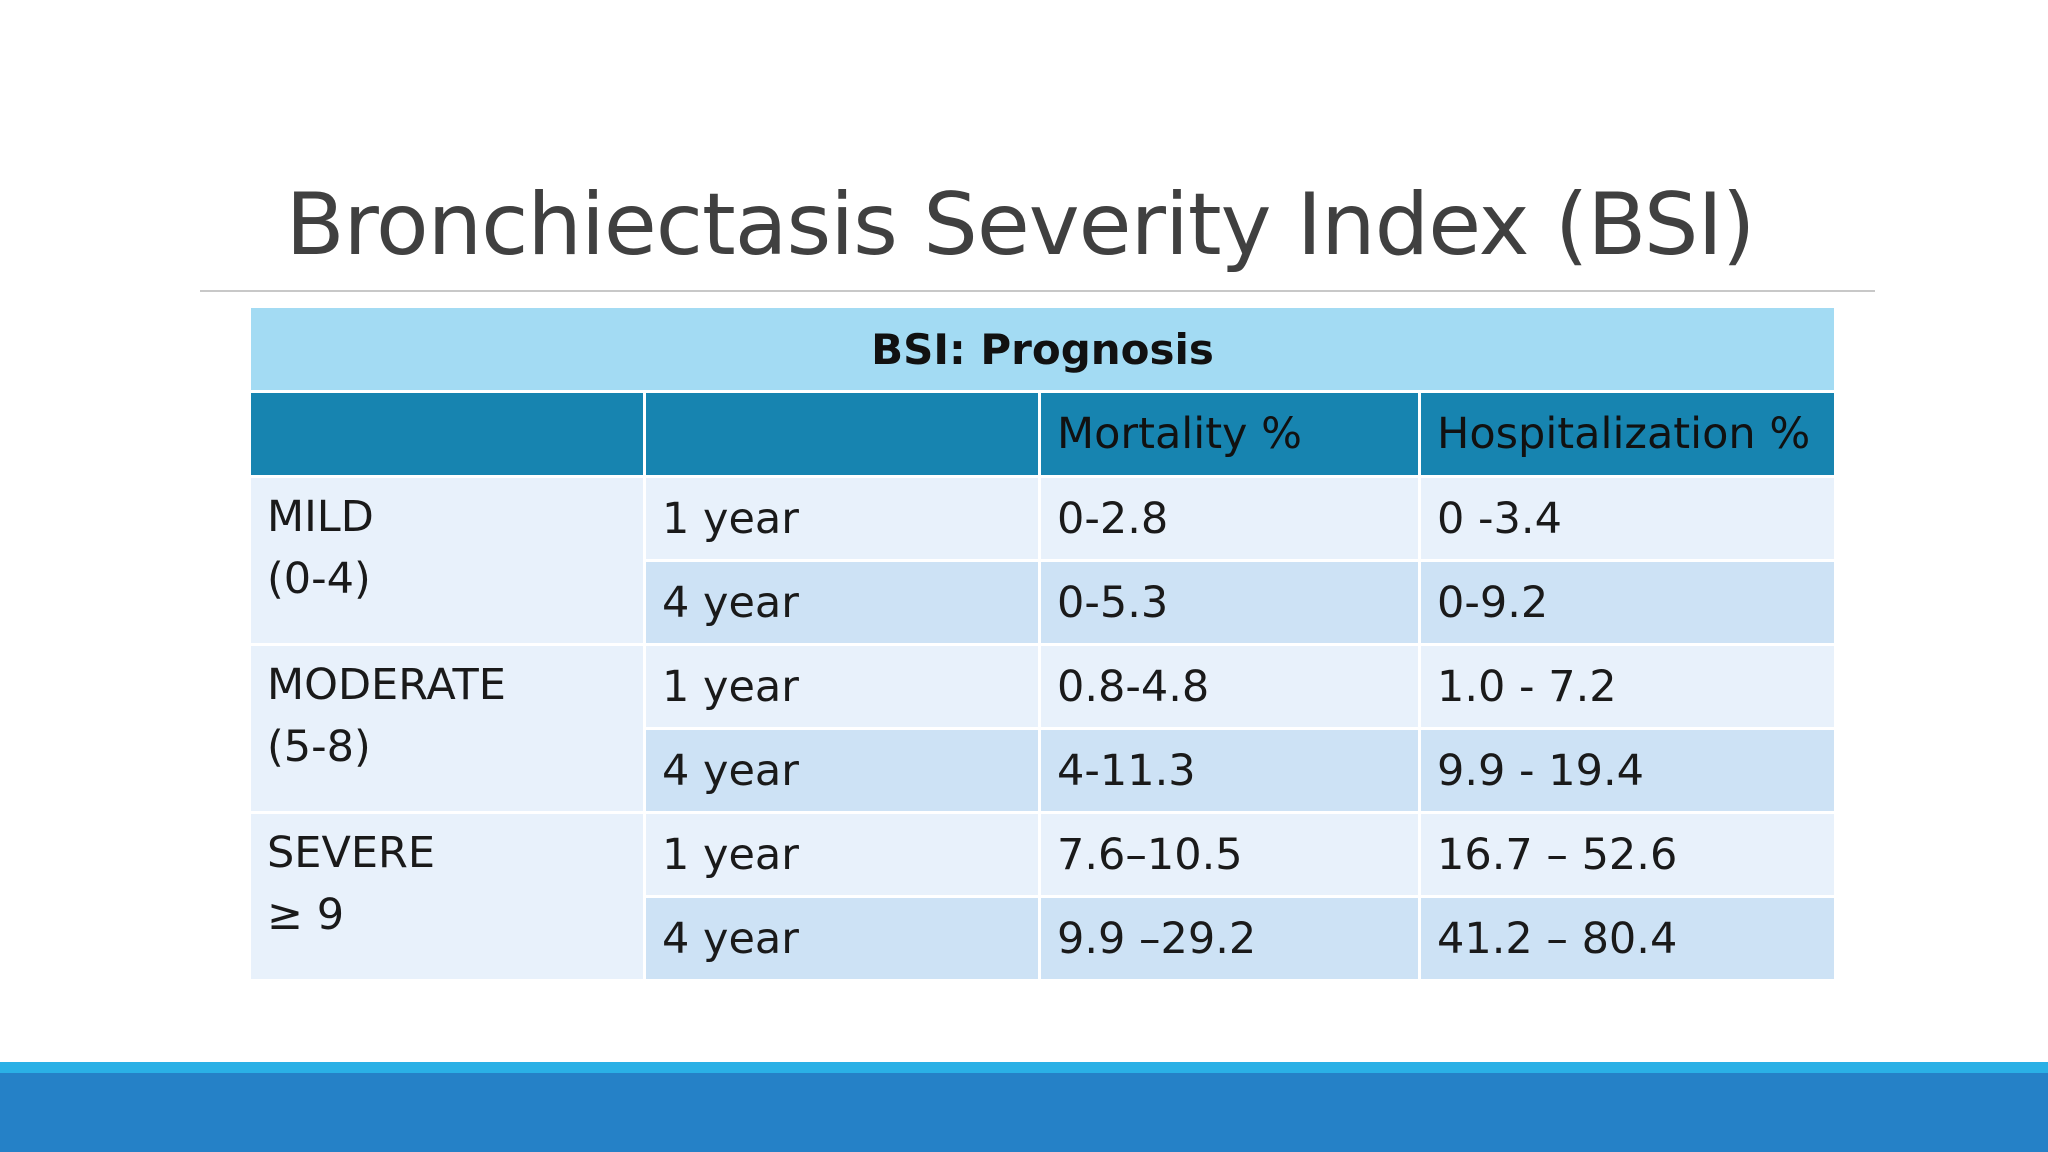 The width and height of the screenshot is (2048, 1152). I want to click on severity-range: (0-4), so click(319, 579).